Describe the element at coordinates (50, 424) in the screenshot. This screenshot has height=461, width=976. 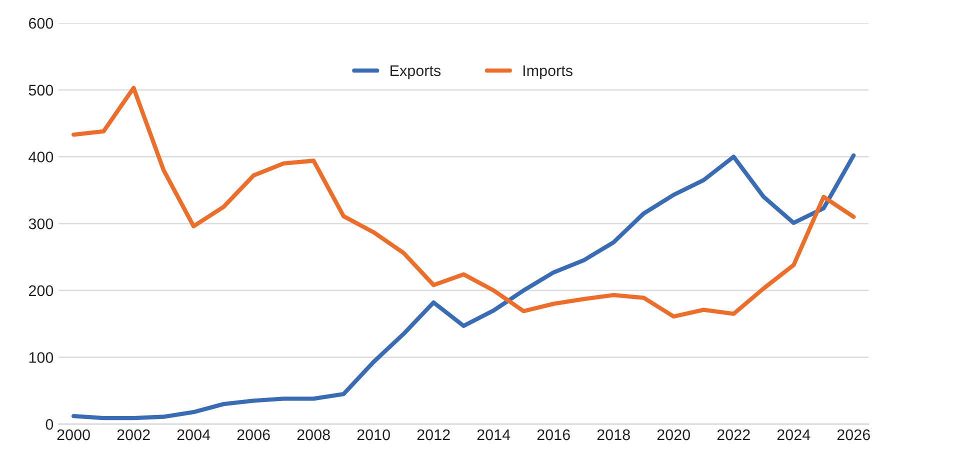
I see `y-tick-label: 0` at that location.